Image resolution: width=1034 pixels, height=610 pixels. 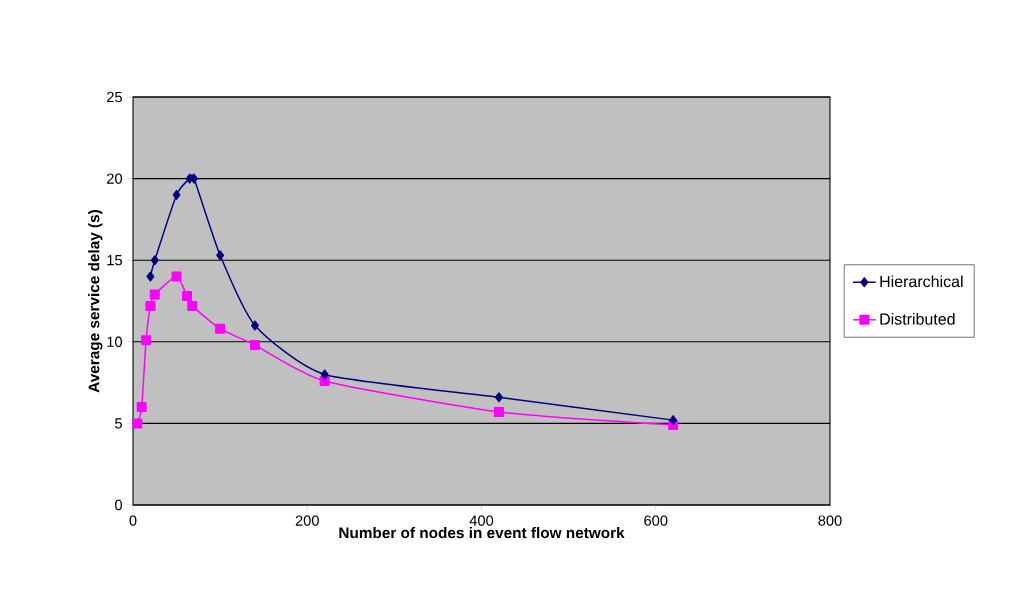 I want to click on y-tick-label: 20, so click(x=115, y=178).